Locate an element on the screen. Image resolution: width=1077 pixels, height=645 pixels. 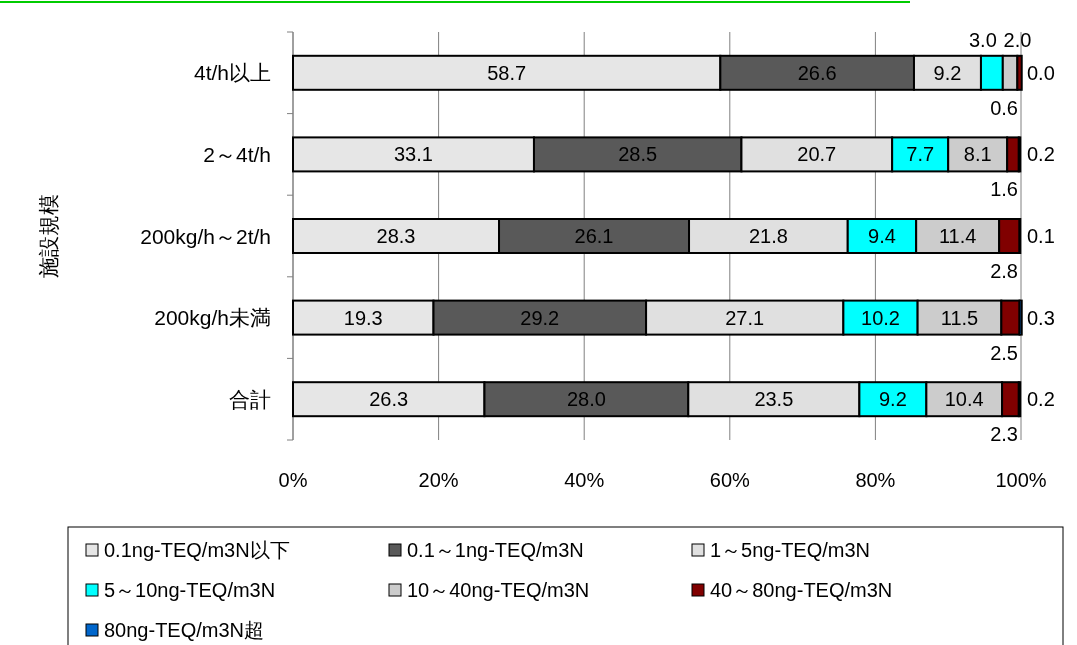
x-tick-label: 80% is located at coordinates (875, 480).